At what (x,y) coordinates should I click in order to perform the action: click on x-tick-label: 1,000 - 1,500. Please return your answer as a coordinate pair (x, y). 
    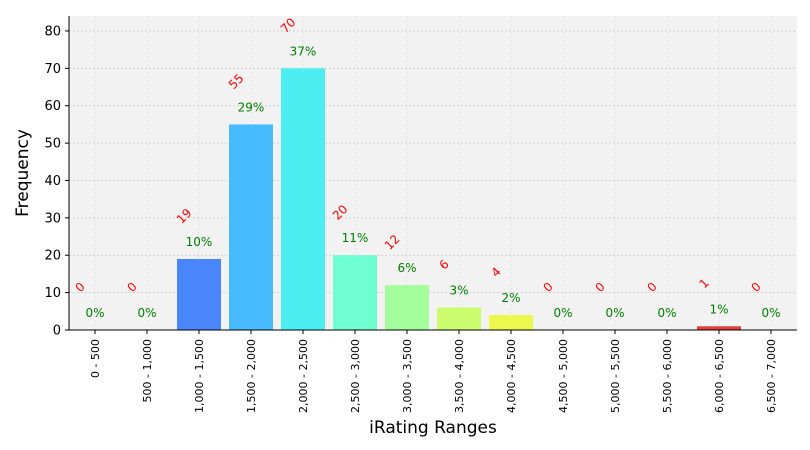
    Looking at the image, I should click on (199, 376).